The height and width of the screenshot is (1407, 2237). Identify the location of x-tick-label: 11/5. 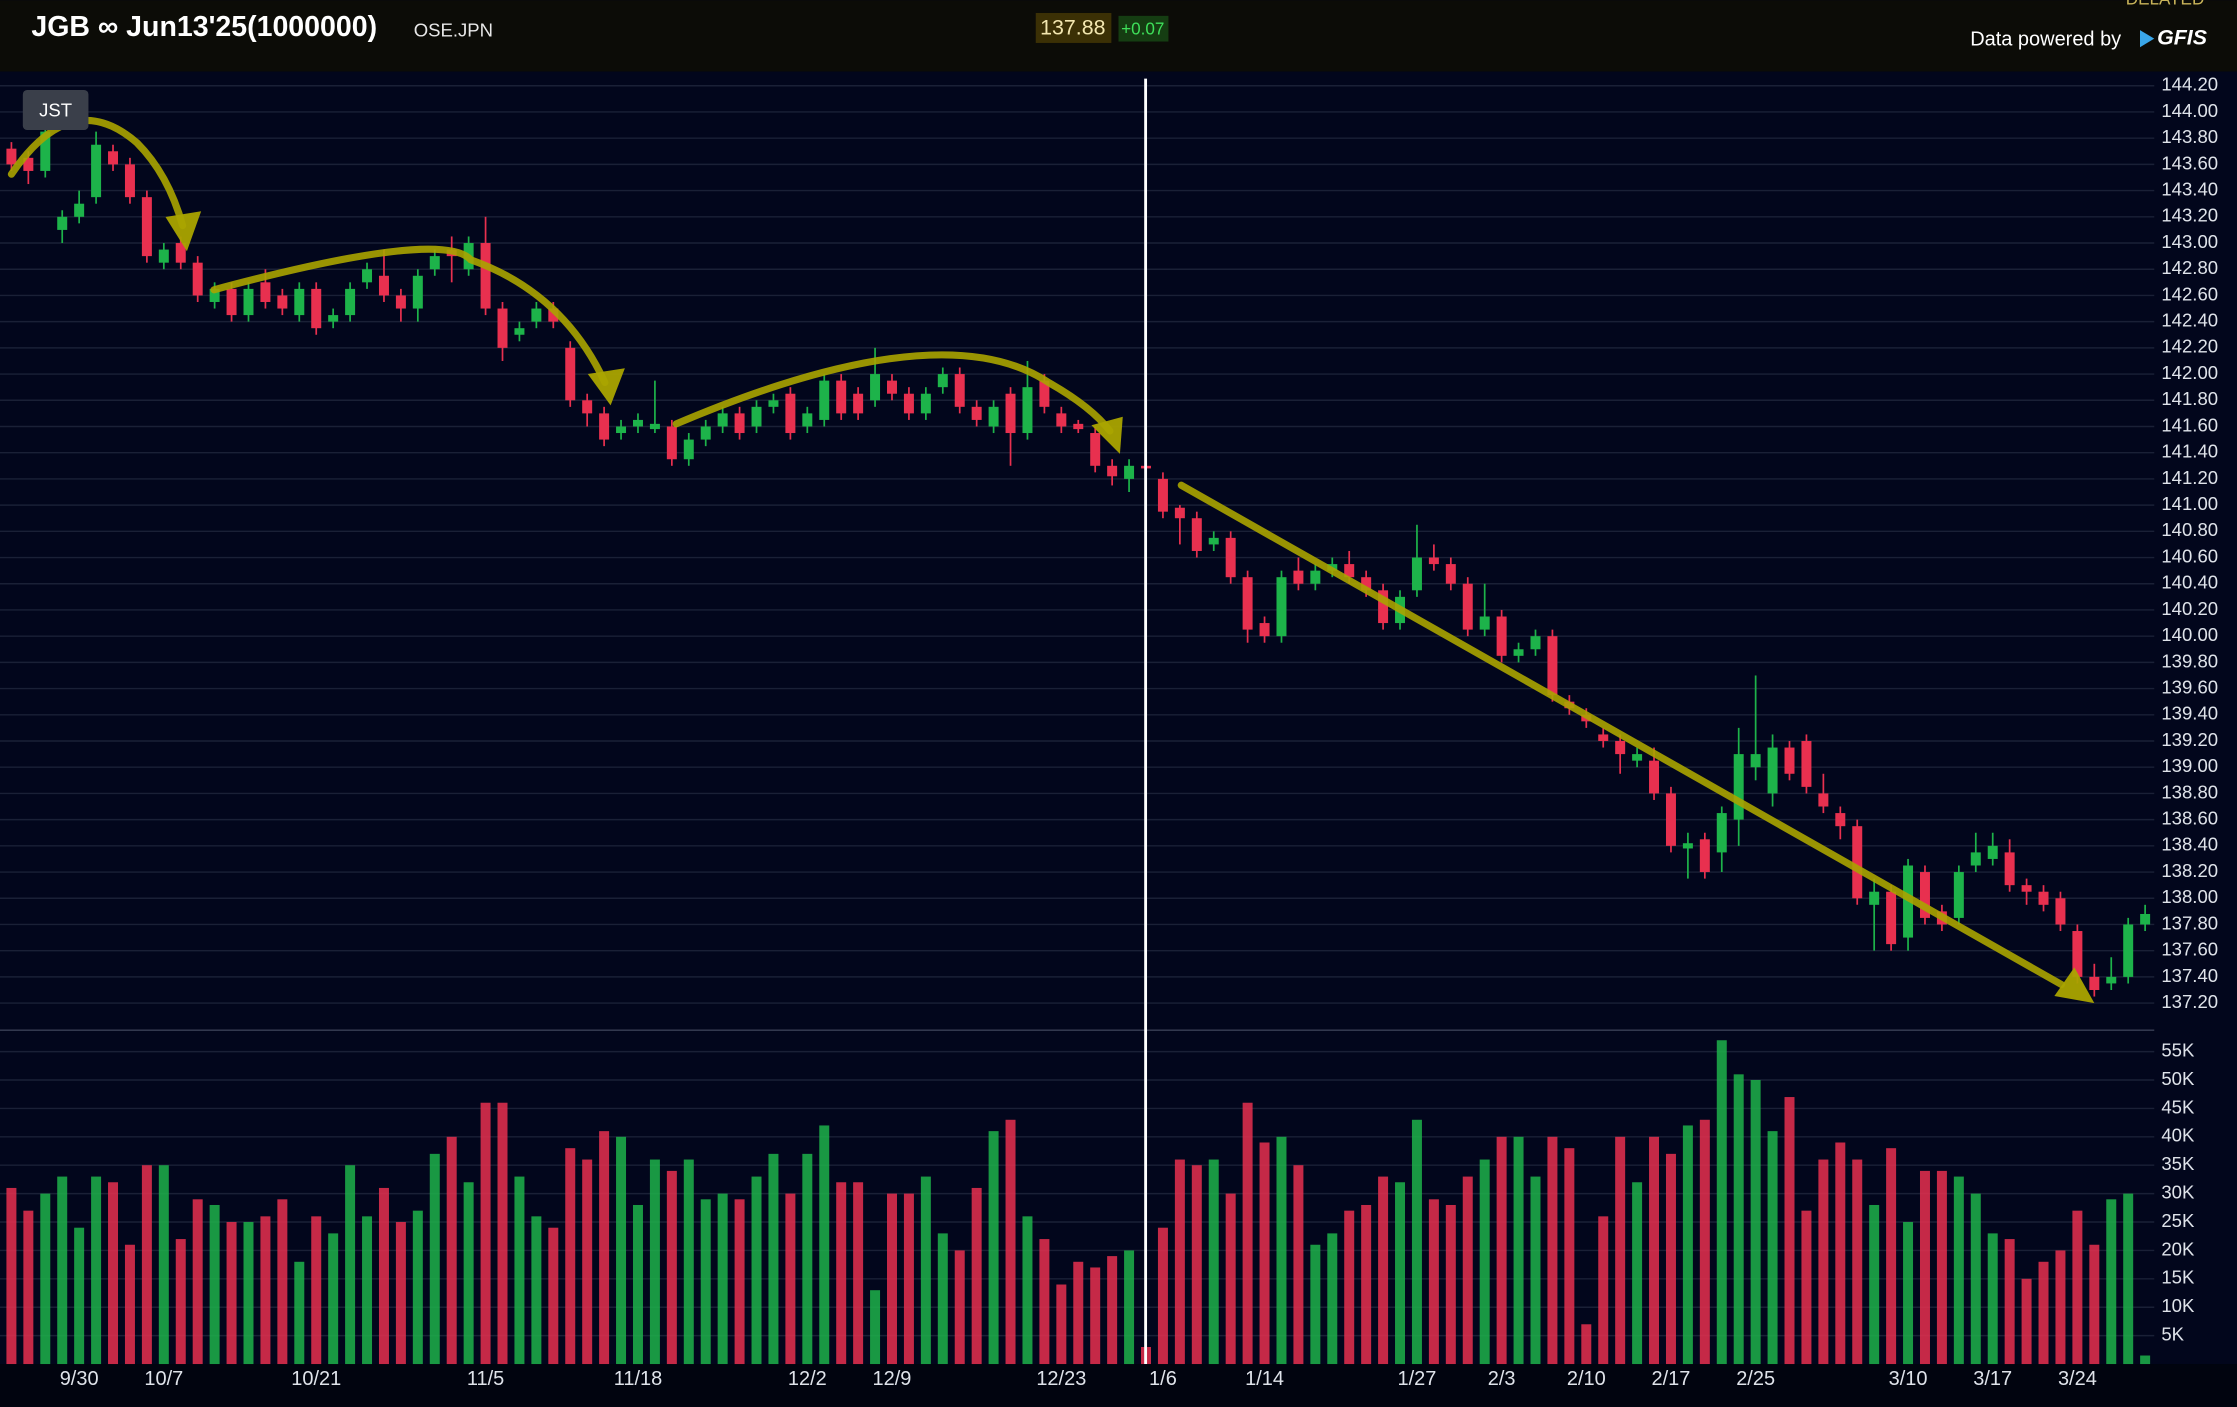
(485, 1379).